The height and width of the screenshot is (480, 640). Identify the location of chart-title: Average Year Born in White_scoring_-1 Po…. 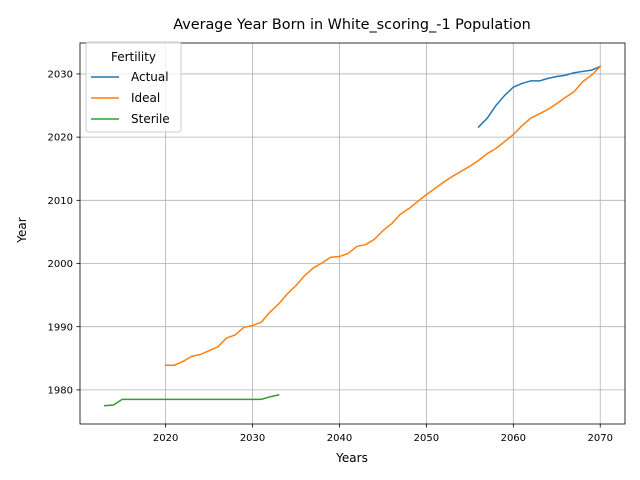
(352, 25).